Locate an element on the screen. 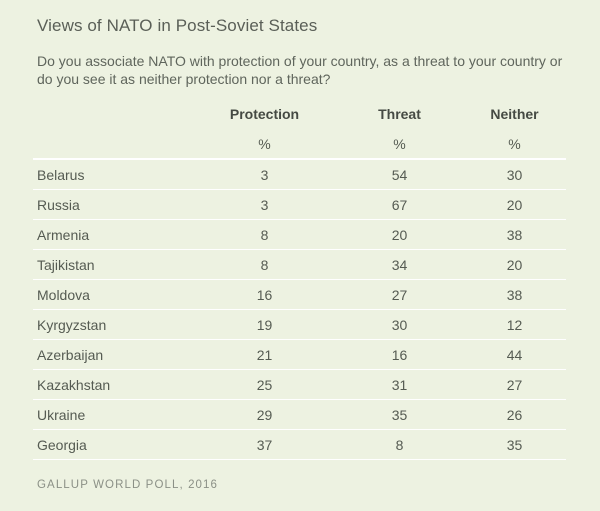 This screenshot has width=600, height=511. chart-title: Views of NATO in Post-Soviet States is located at coordinates (177, 25).